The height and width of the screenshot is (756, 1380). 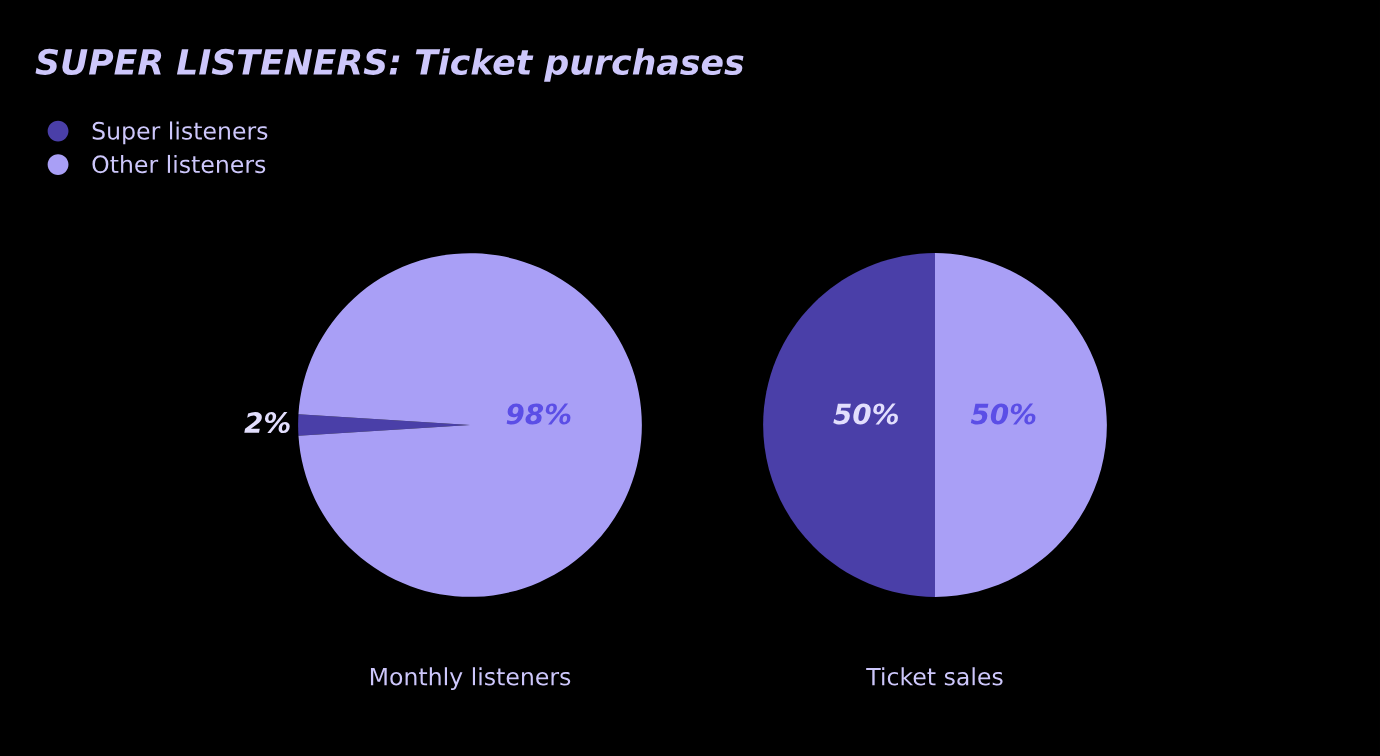 I want to click on text: Ticket sales, so click(x=934, y=676).